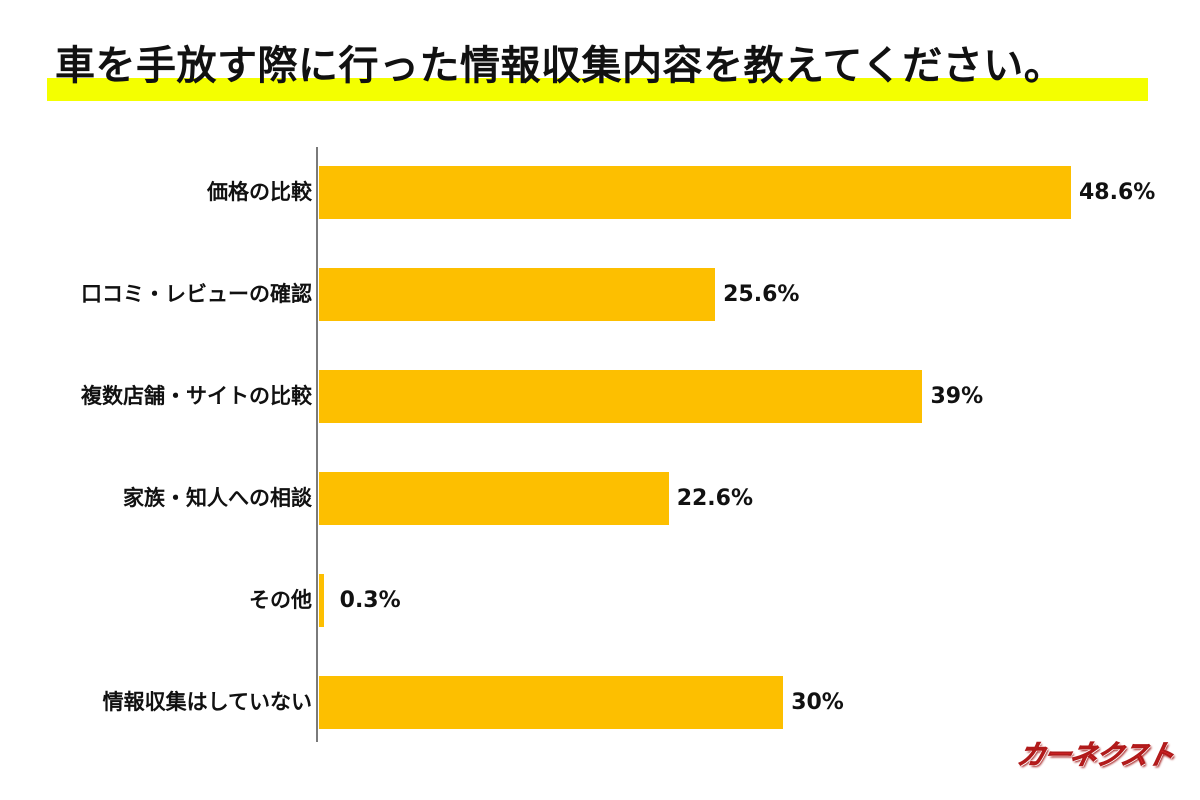 This screenshot has width=1200, height=800. I want to click on chart-title-block: 車を手放す際に行った情報収集内容を教えてください。, so click(597, 69).